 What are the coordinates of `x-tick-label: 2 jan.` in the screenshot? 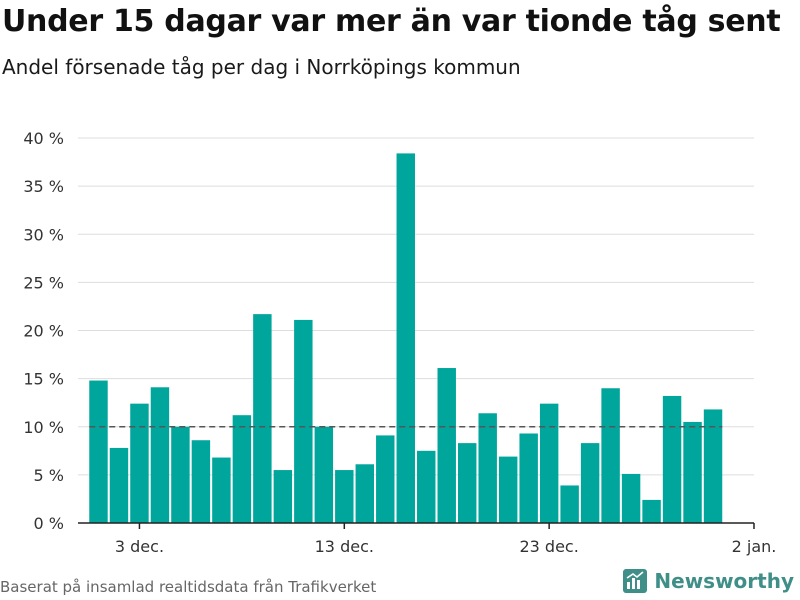 It's located at (754, 546).